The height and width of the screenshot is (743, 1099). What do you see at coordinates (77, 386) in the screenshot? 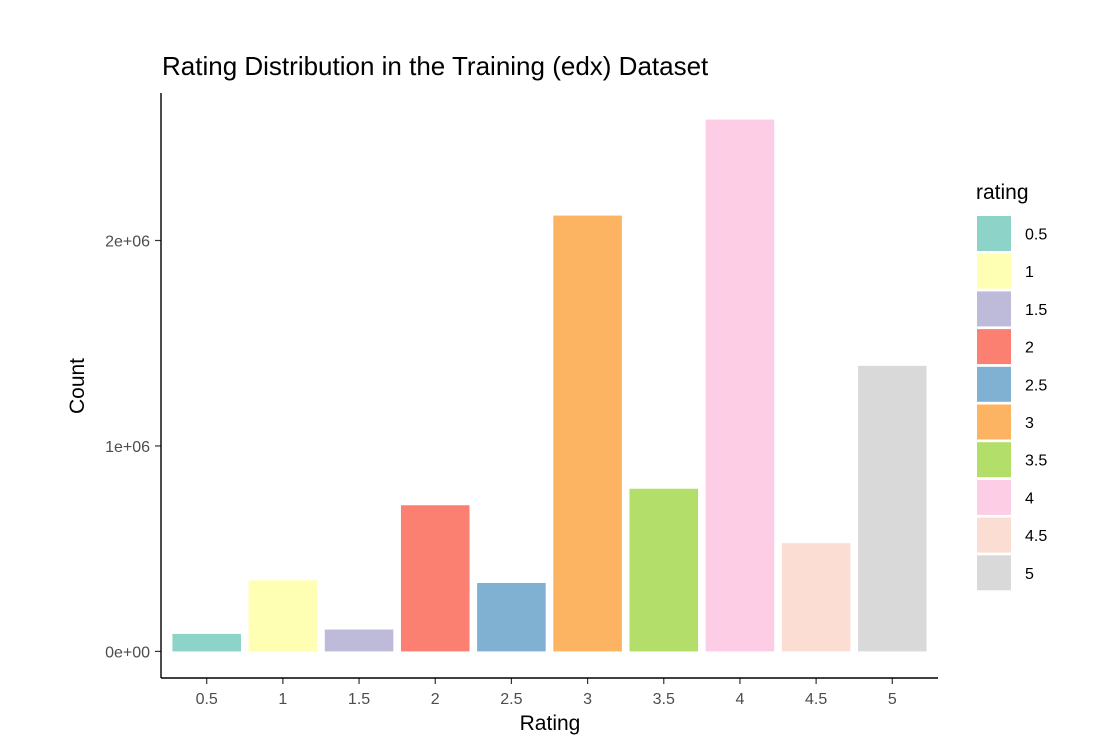
I see `y-axis-title: Count` at bounding box center [77, 386].